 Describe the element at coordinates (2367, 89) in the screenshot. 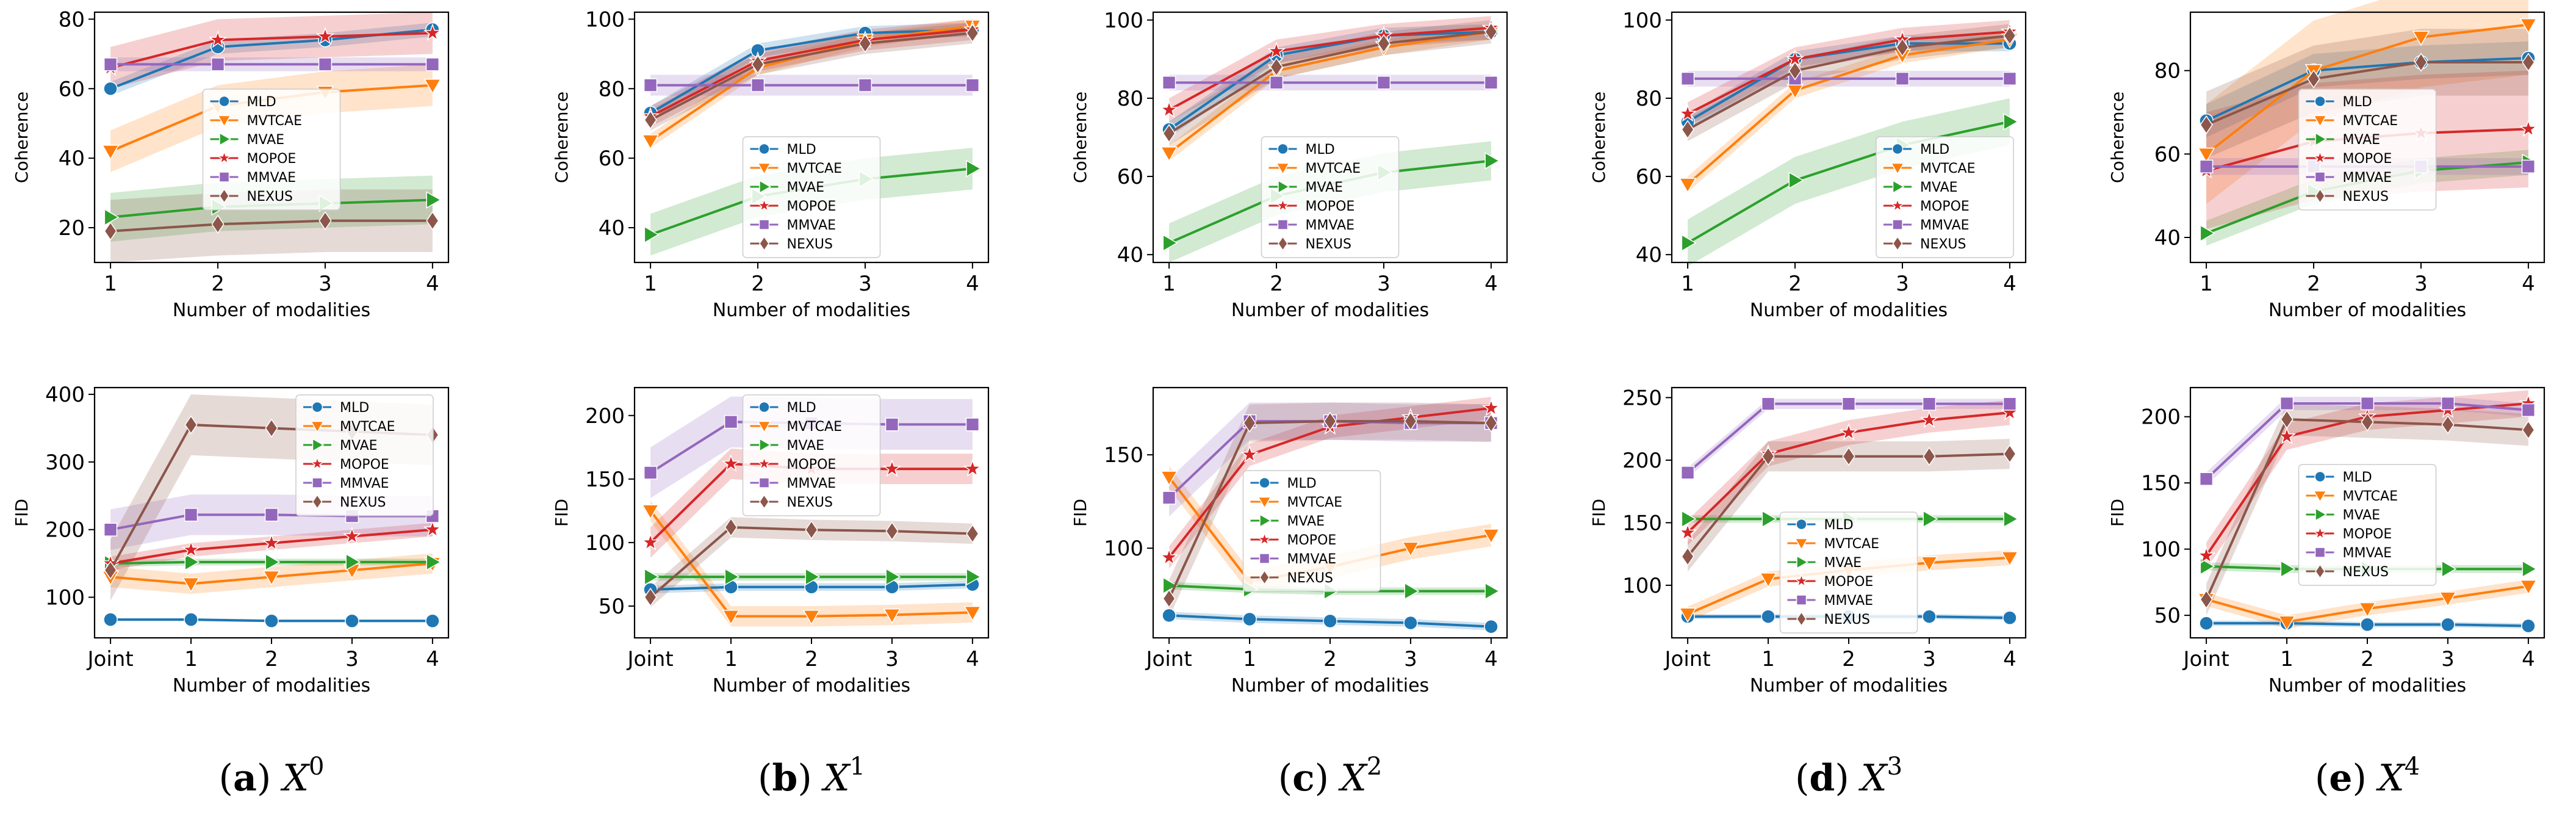

I see `band-mld` at that location.